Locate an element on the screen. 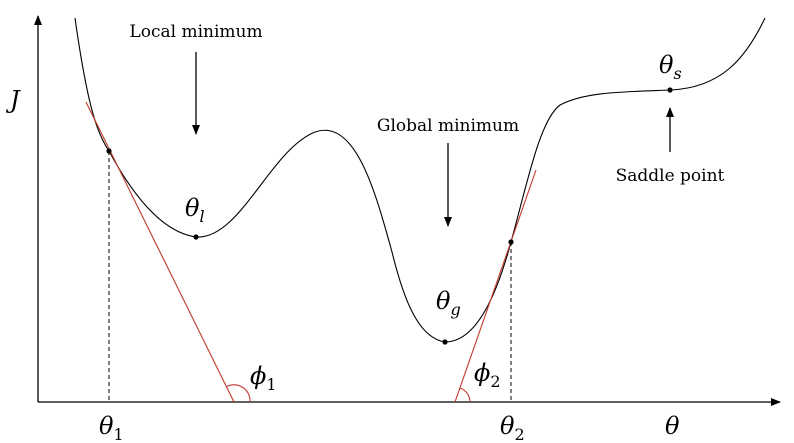 The height and width of the screenshot is (443, 794). label-saddle-point: Saddle point is located at coordinates (670, 176).